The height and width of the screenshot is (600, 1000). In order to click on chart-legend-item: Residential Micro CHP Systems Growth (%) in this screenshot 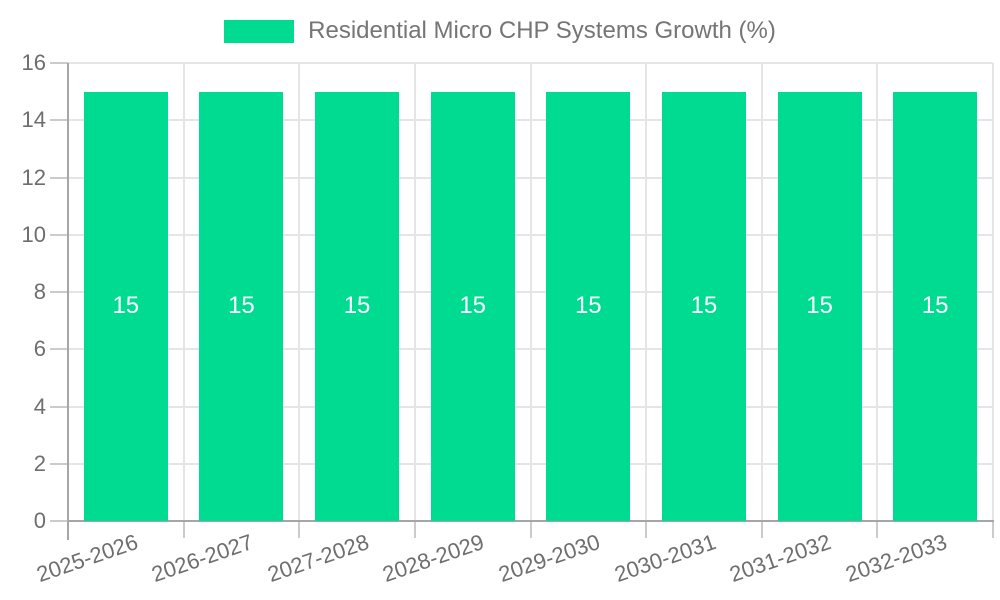, I will do `click(500, 31)`.